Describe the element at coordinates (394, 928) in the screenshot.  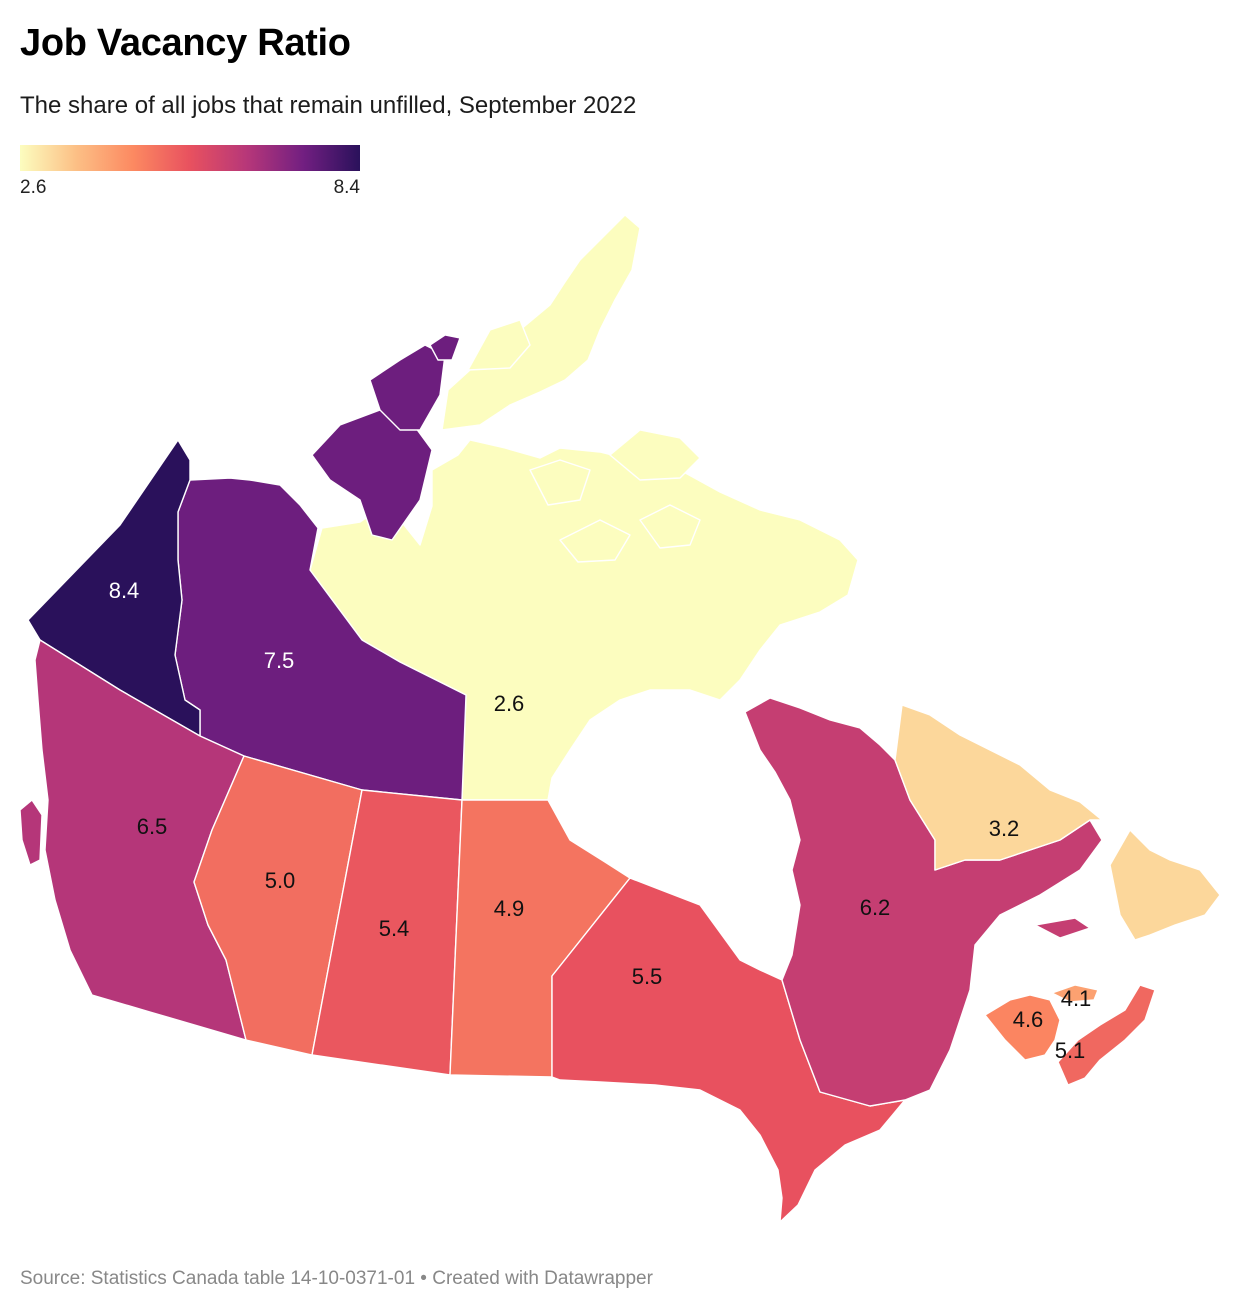
I see `value-label-saskatchewan: 5.4` at that location.